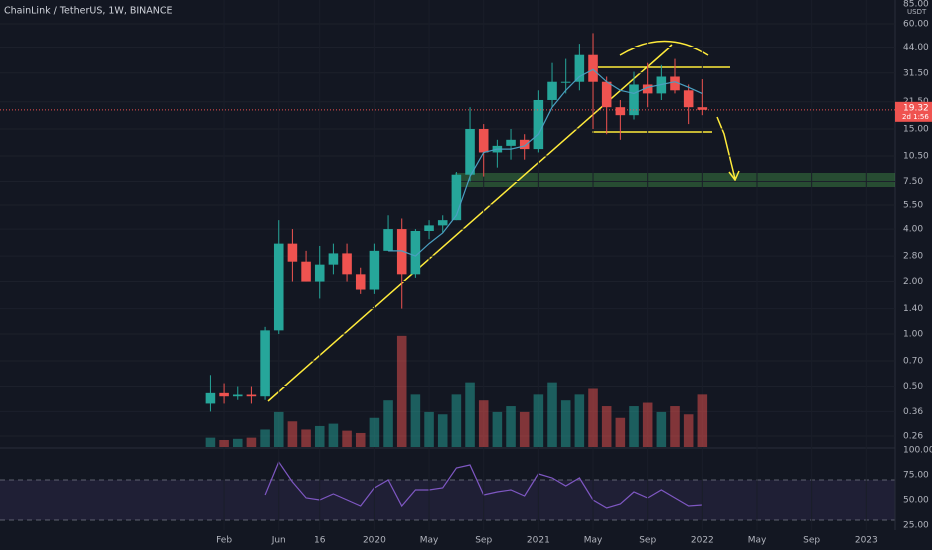 This screenshot has height=550, width=932. I want to click on unit-label: USDT, so click(917, 12).